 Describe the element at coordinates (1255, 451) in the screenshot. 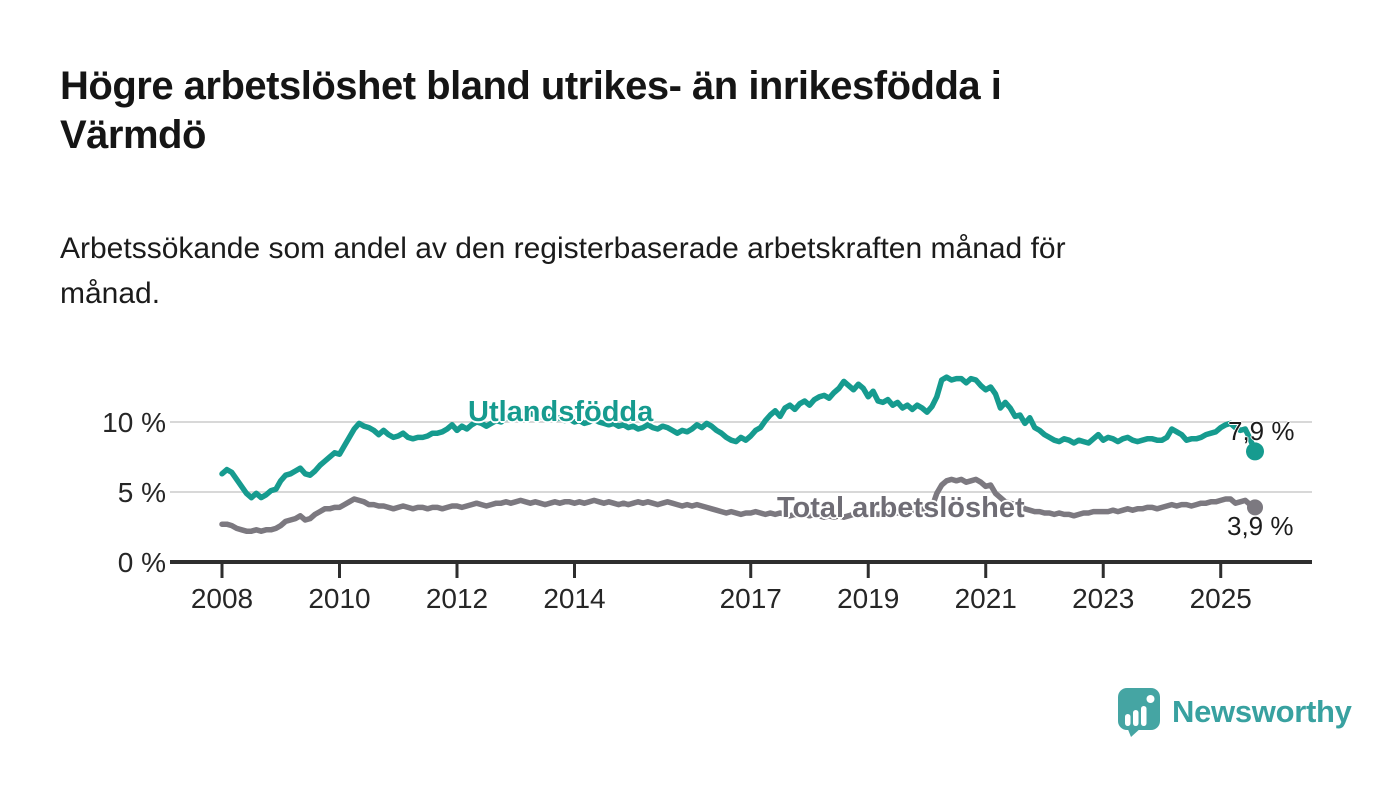

I see `series-end-dot-utlandsfodda` at that location.